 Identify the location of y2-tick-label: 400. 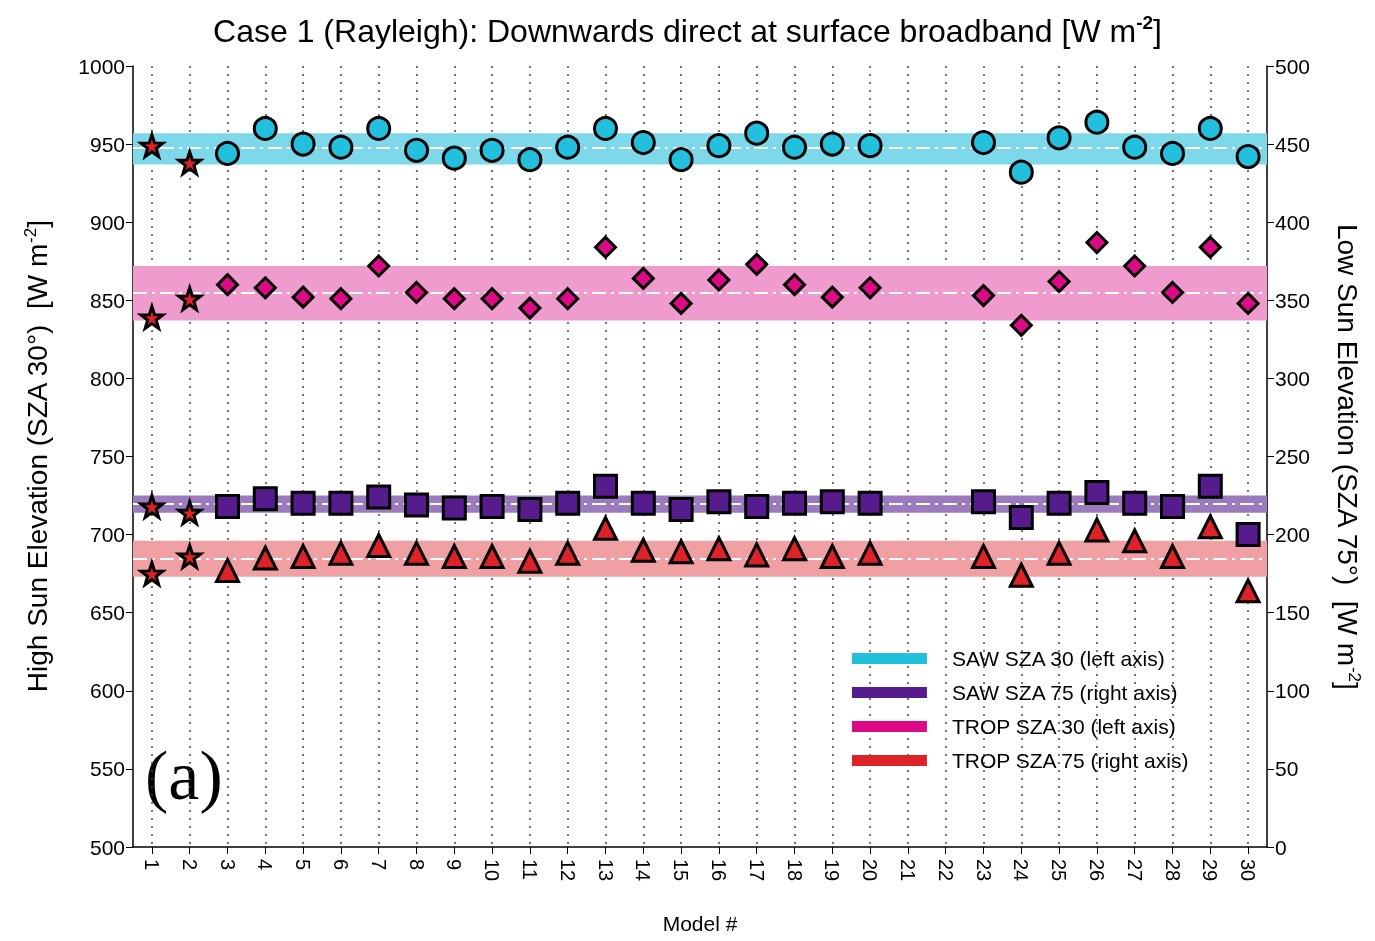
(1293, 222).